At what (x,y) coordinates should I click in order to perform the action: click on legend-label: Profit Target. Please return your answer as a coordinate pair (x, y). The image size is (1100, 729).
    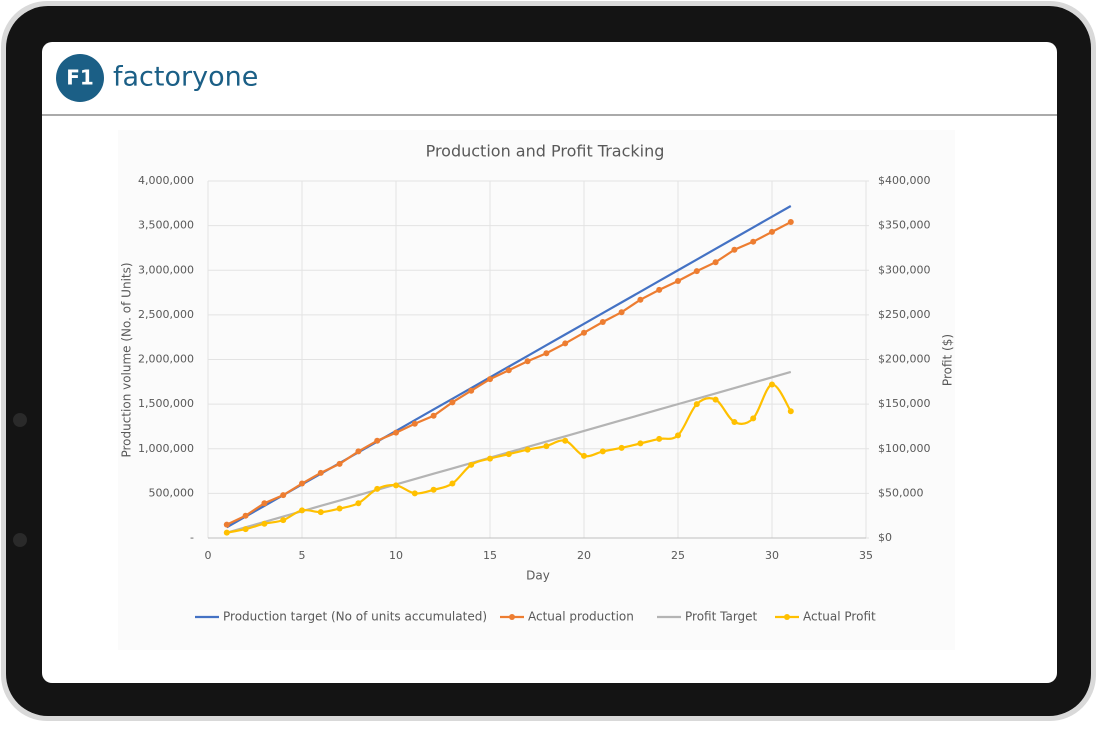
    Looking at the image, I should click on (721, 617).